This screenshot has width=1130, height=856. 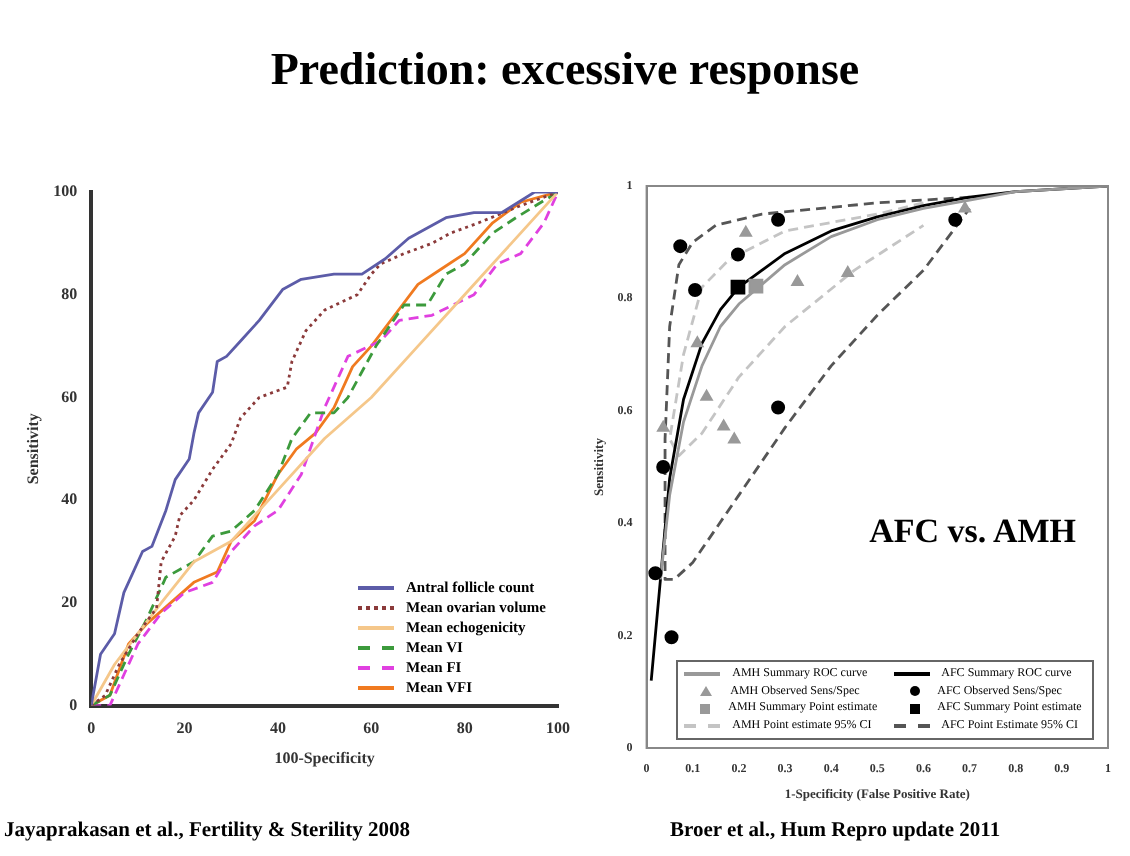 What do you see at coordinates (464, 728) in the screenshot?
I see `x-tick-label: 80` at bounding box center [464, 728].